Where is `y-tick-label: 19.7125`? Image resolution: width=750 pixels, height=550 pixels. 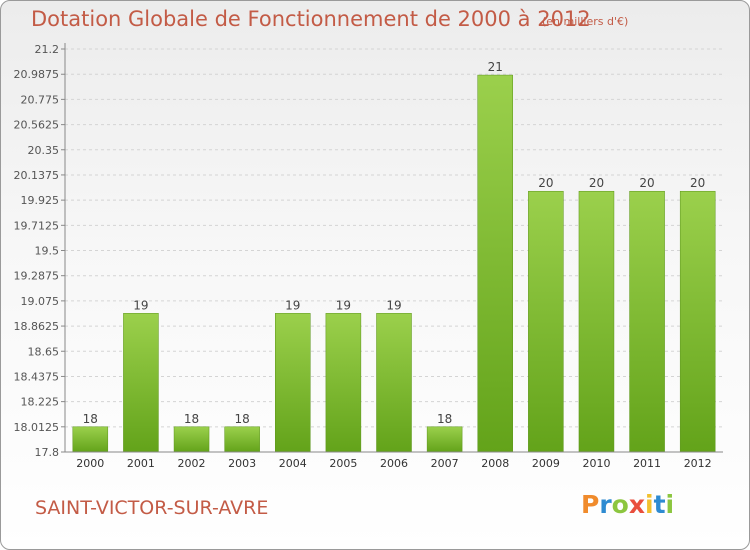
y-tick-label: 19.7125 is located at coordinates (37, 225).